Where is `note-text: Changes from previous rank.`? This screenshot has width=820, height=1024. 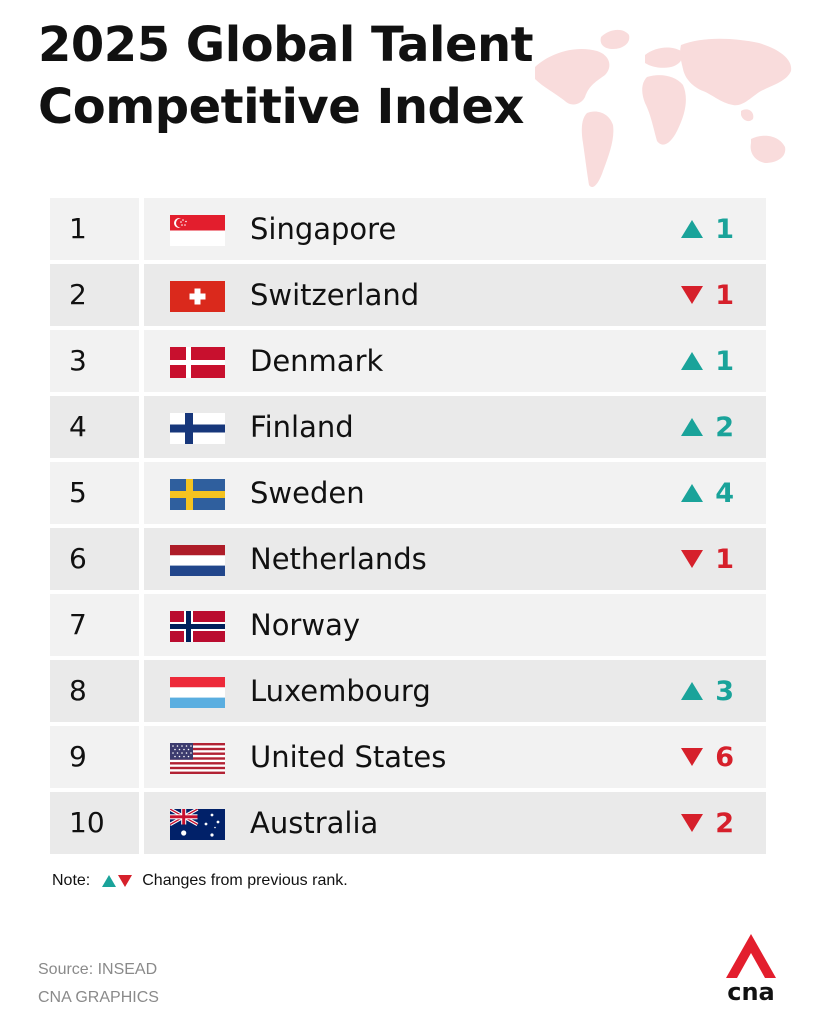 note-text: Changes from previous rank. is located at coordinates (245, 880).